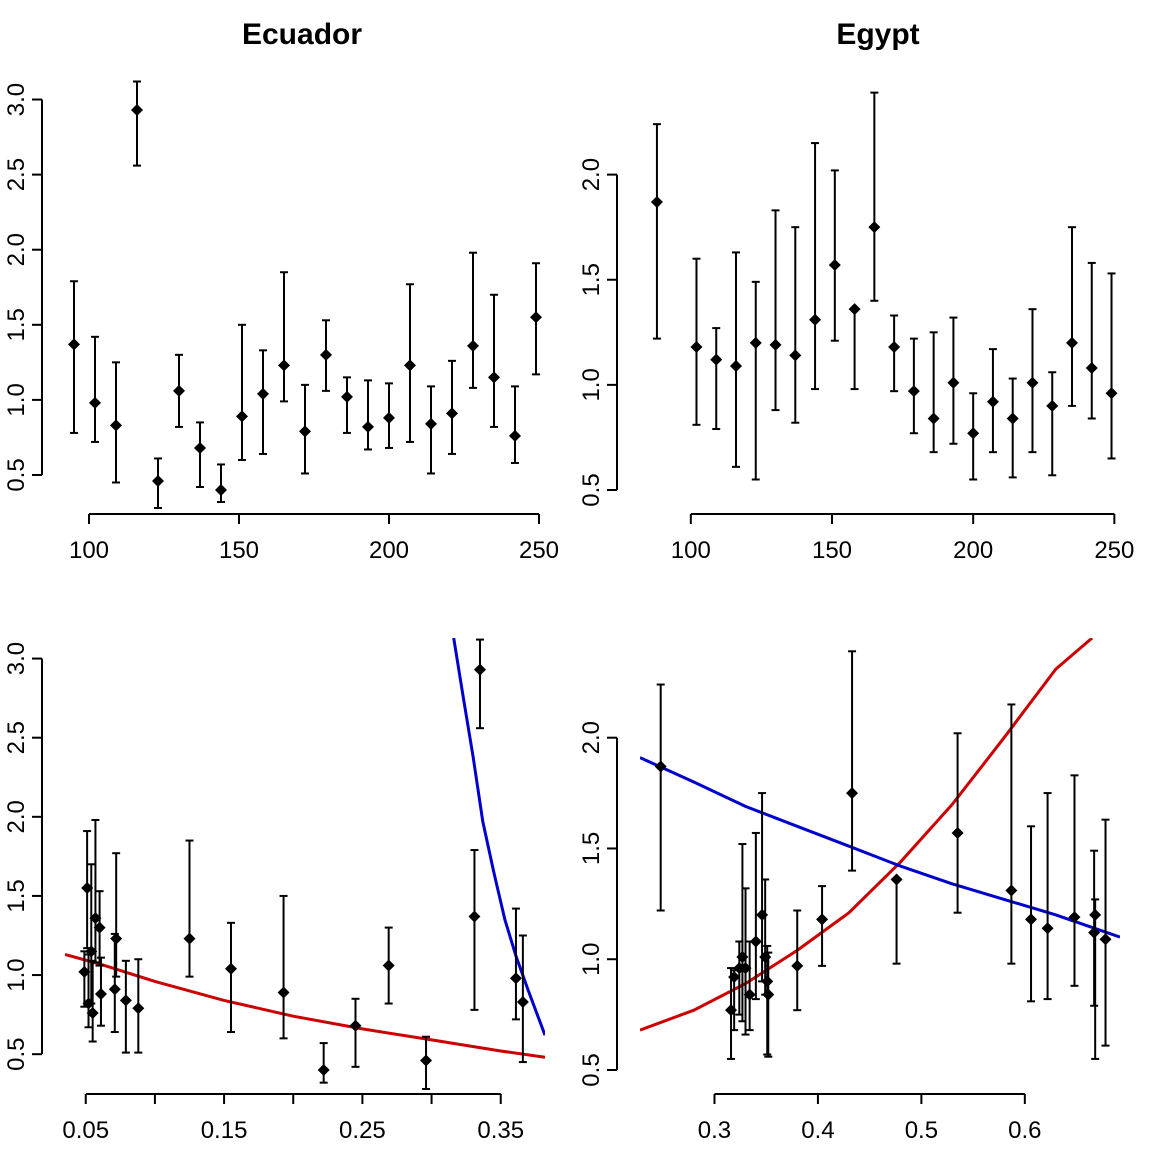 This screenshot has height=1152, width=1152. What do you see at coordinates (714, 1130) in the screenshot?
I see `x-tick-label: 0.3` at bounding box center [714, 1130].